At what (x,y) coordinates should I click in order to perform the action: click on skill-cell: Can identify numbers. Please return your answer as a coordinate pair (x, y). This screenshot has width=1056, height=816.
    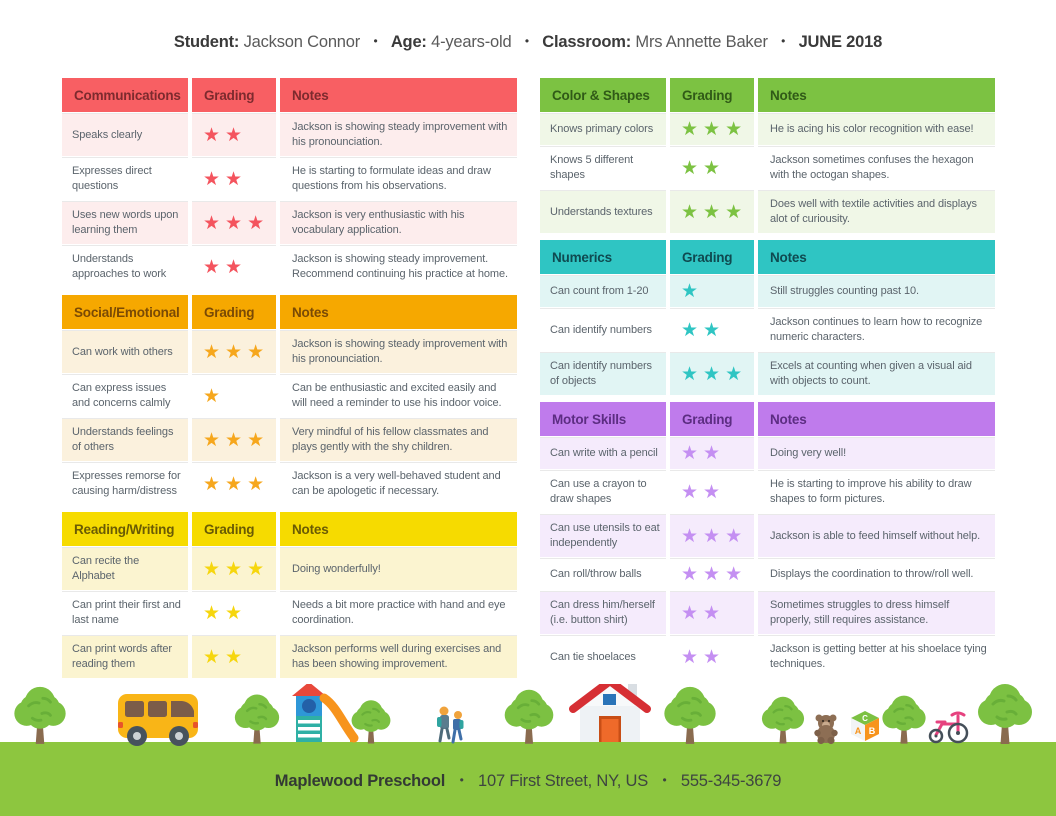
    Looking at the image, I should click on (603, 330).